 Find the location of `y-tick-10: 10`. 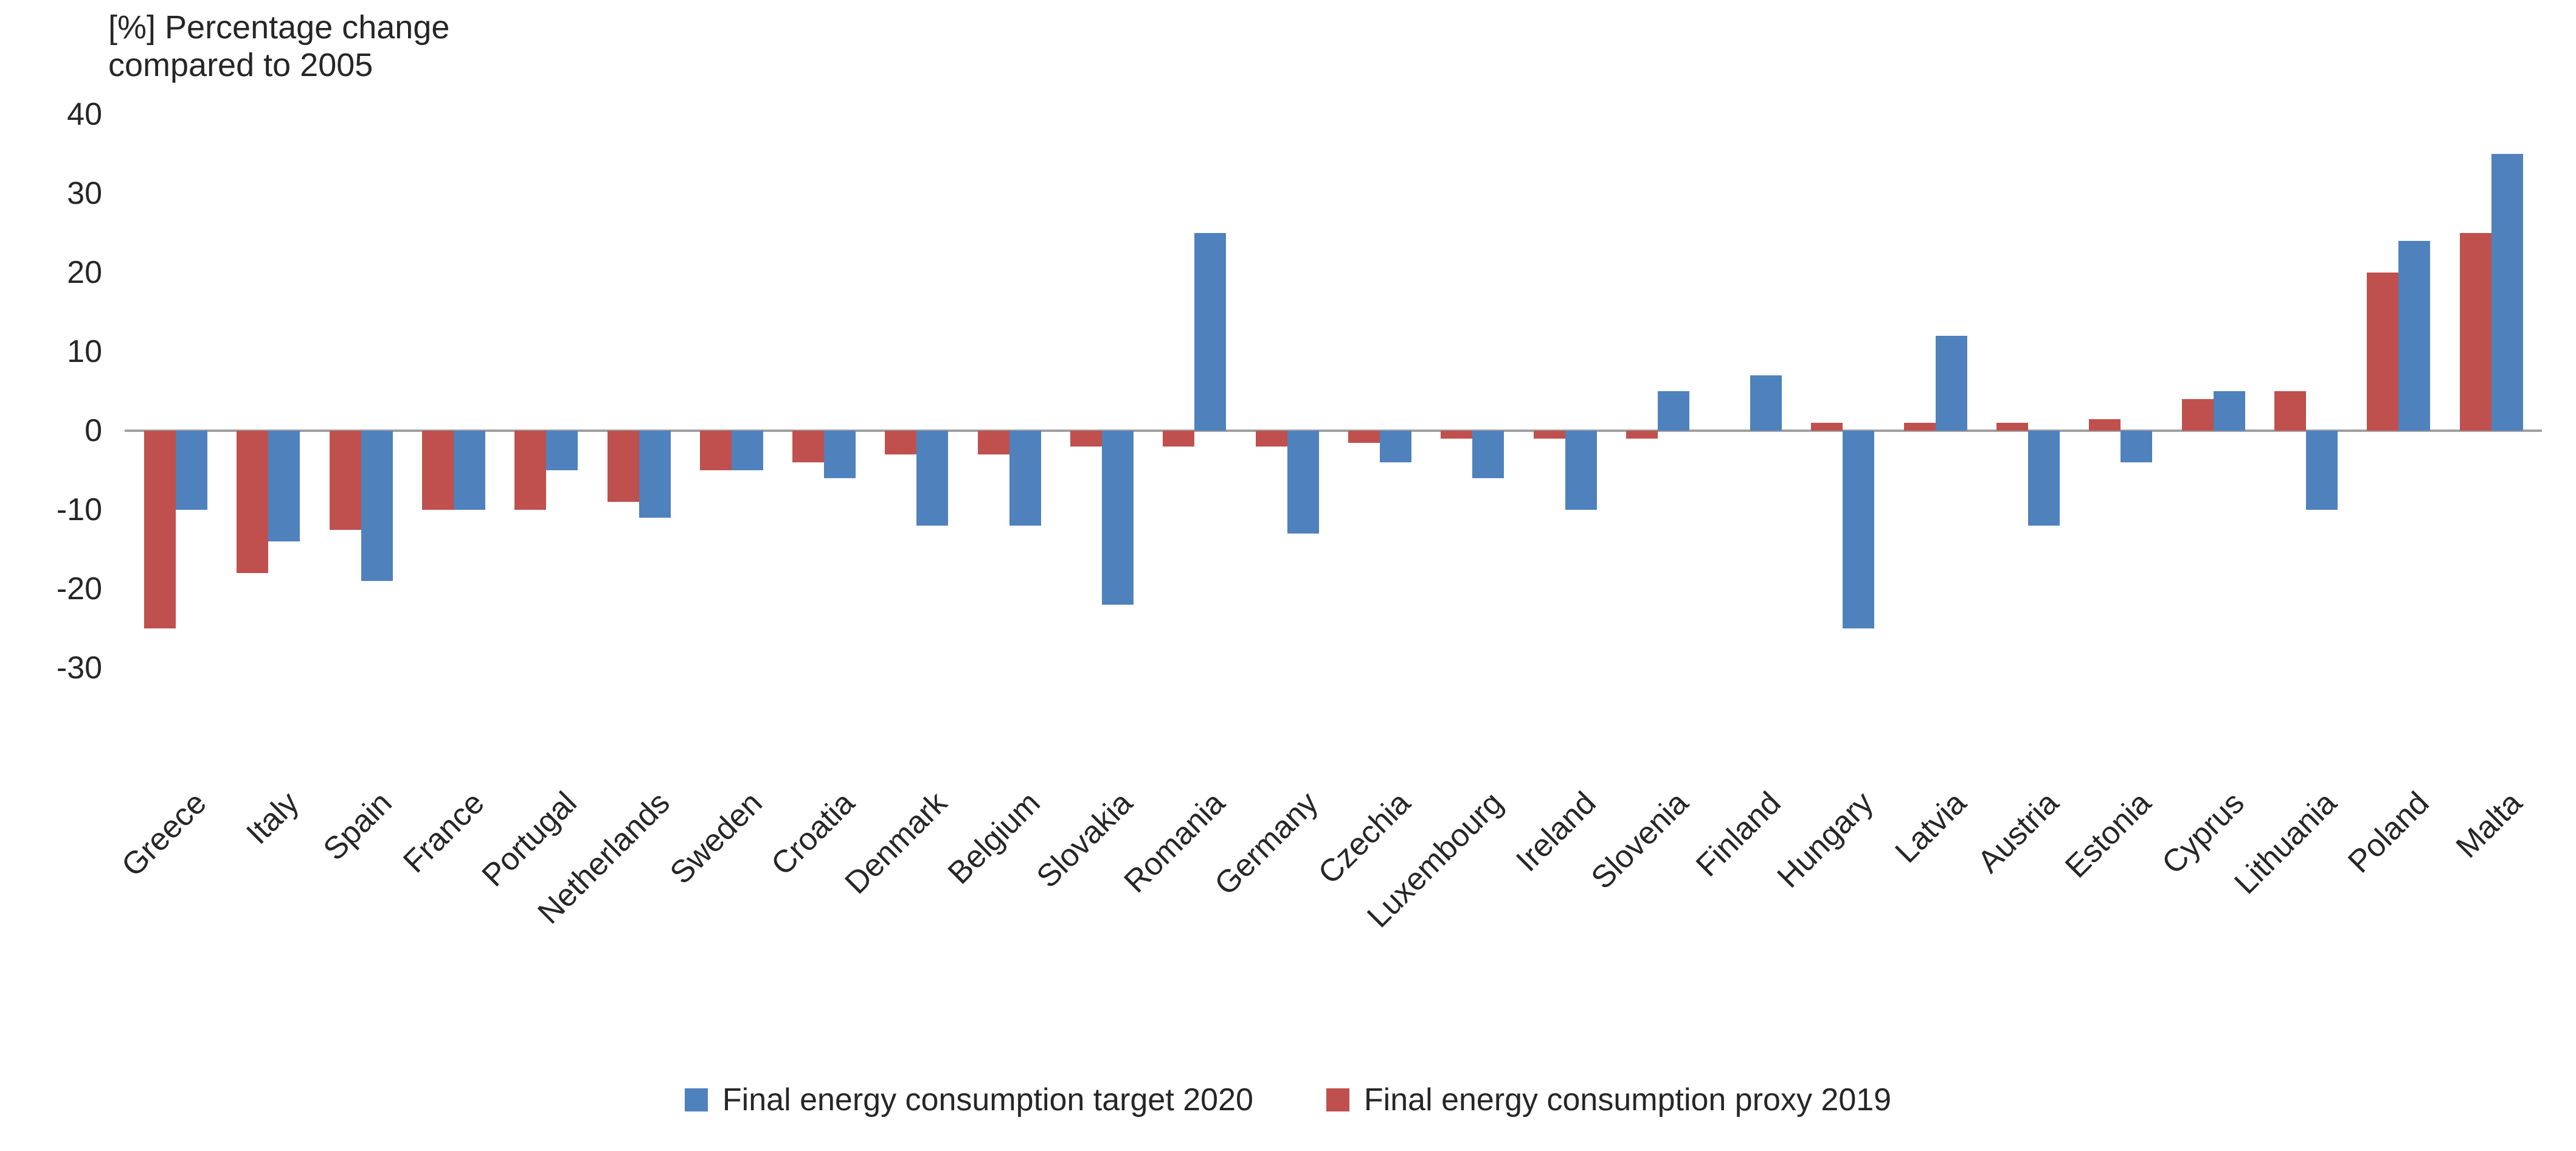

y-tick-10: 10 is located at coordinates (84, 351).